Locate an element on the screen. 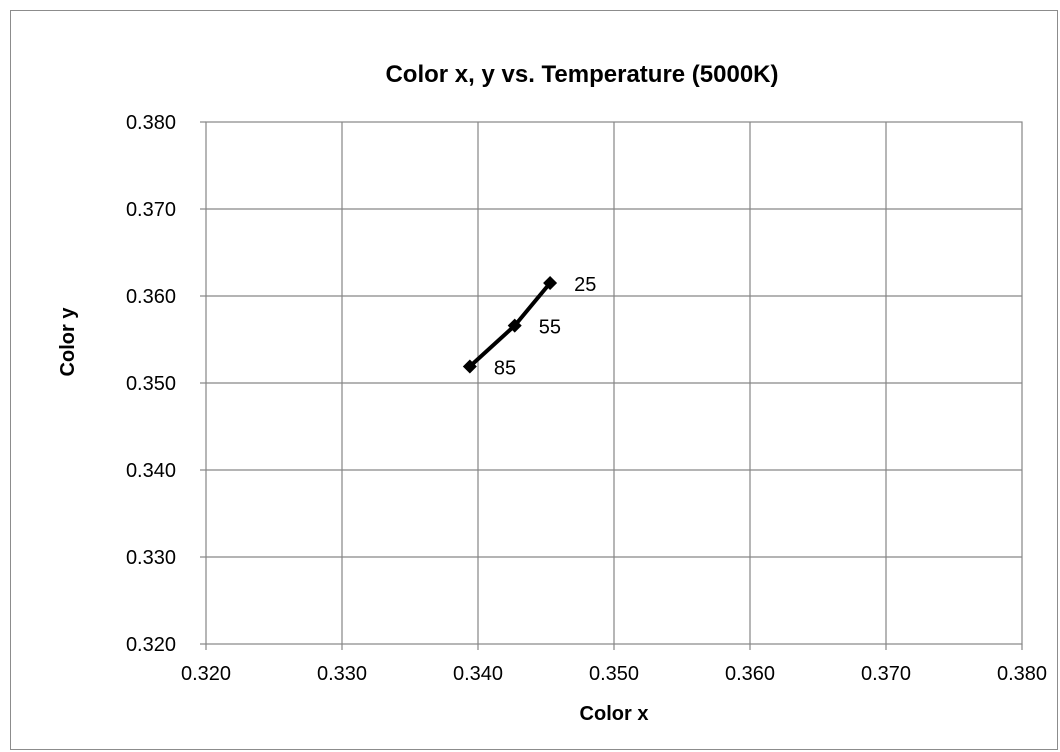 Image resolution: width=1060 pixels, height=752 pixels. y-tick-label: 0.350 is located at coordinates (151, 384).